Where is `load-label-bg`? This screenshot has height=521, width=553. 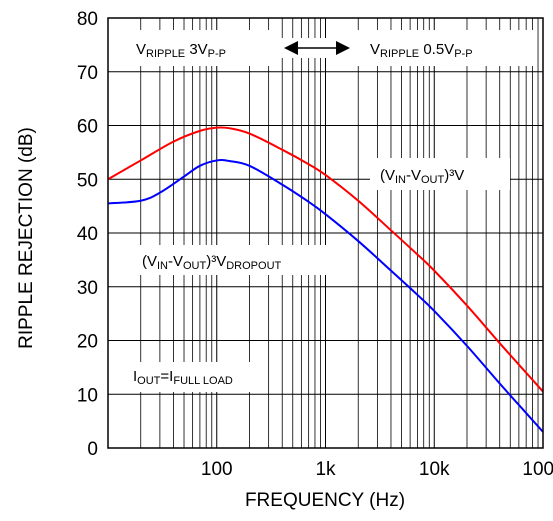 load-label-bg is located at coordinates (196, 377).